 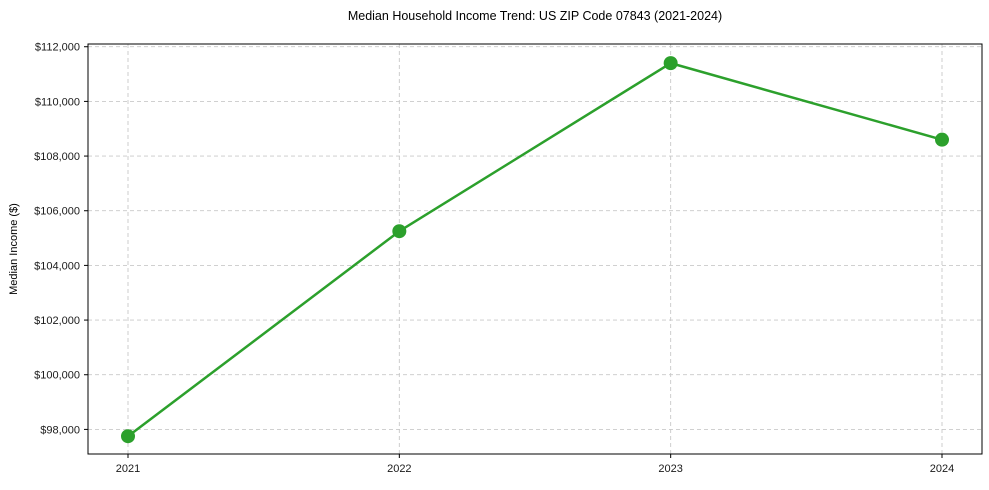 What do you see at coordinates (57, 376) in the screenshot?
I see `y-tick-label: $100,000` at bounding box center [57, 376].